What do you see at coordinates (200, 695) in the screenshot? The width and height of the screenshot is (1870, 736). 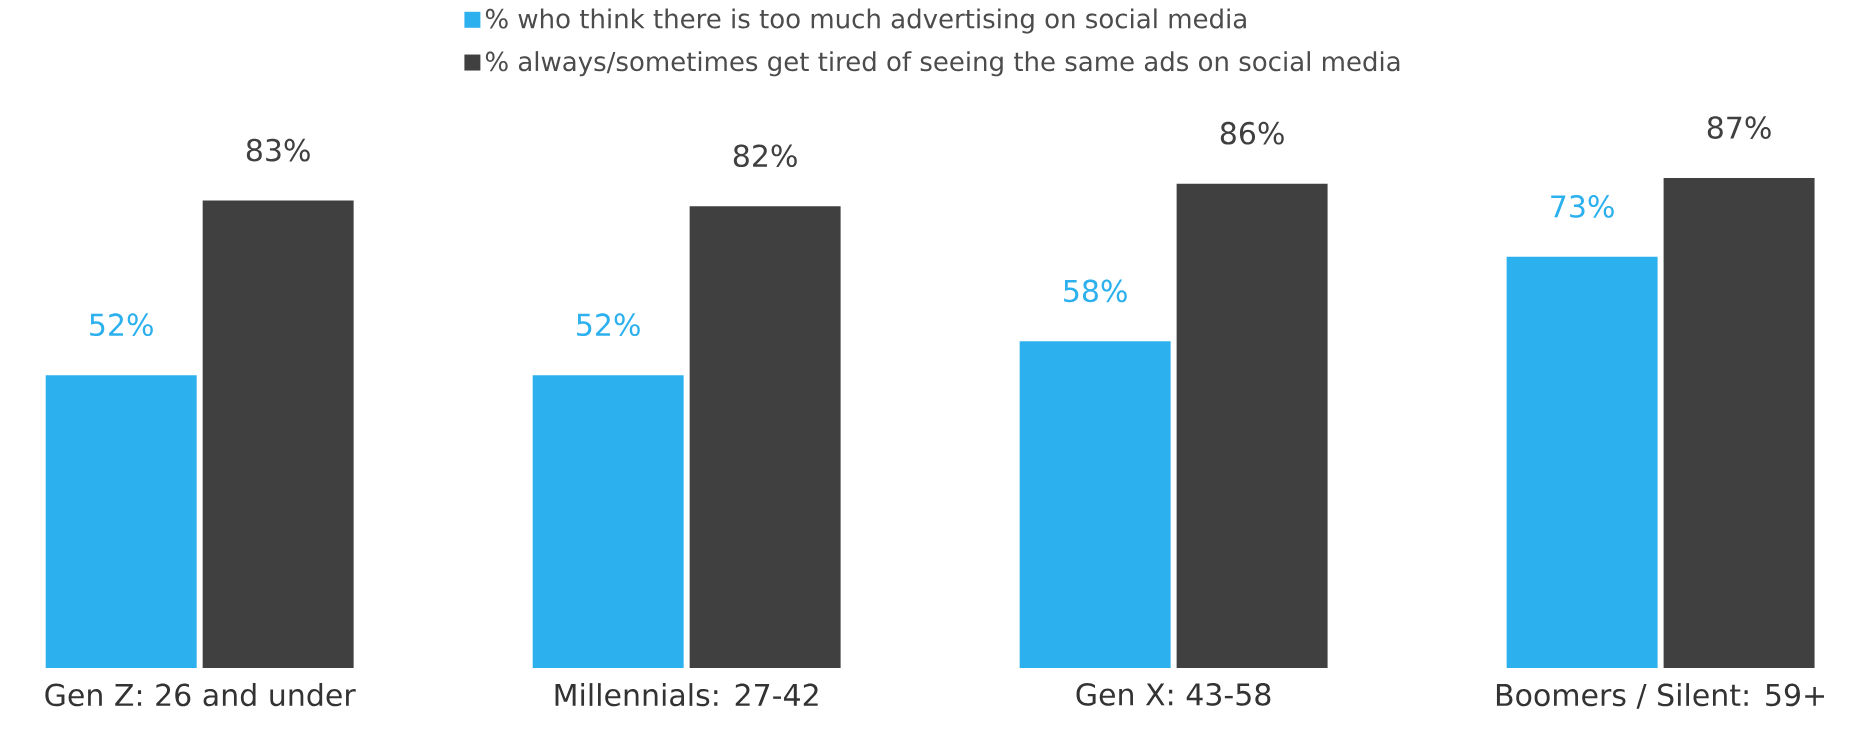 I see `x-tick-label: Gen Z: 26 and under` at bounding box center [200, 695].